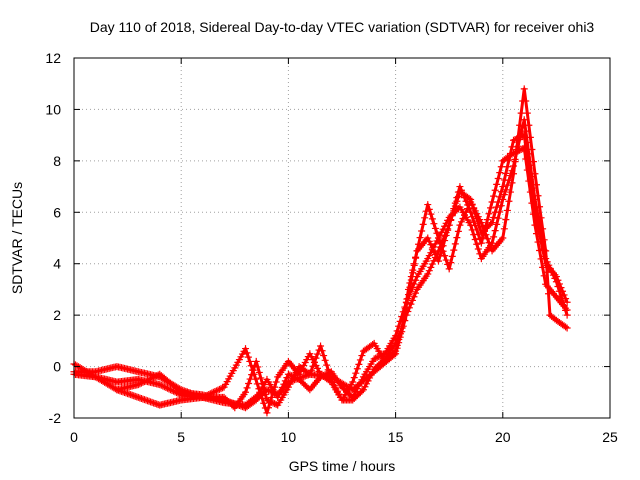 Image resolution: width=640 pixels, height=480 pixels. What do you see at coordinates (181, 437) in the screenshot?
I see `x-tick-label: 5` at bounding box center [181, 437].